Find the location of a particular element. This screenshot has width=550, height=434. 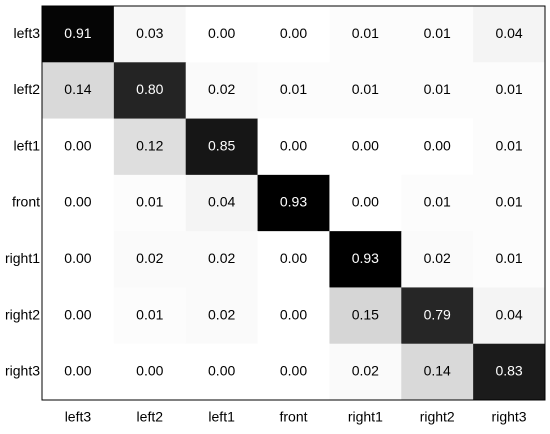

x-tick-label: right2 is located at coordinates (437, 417).